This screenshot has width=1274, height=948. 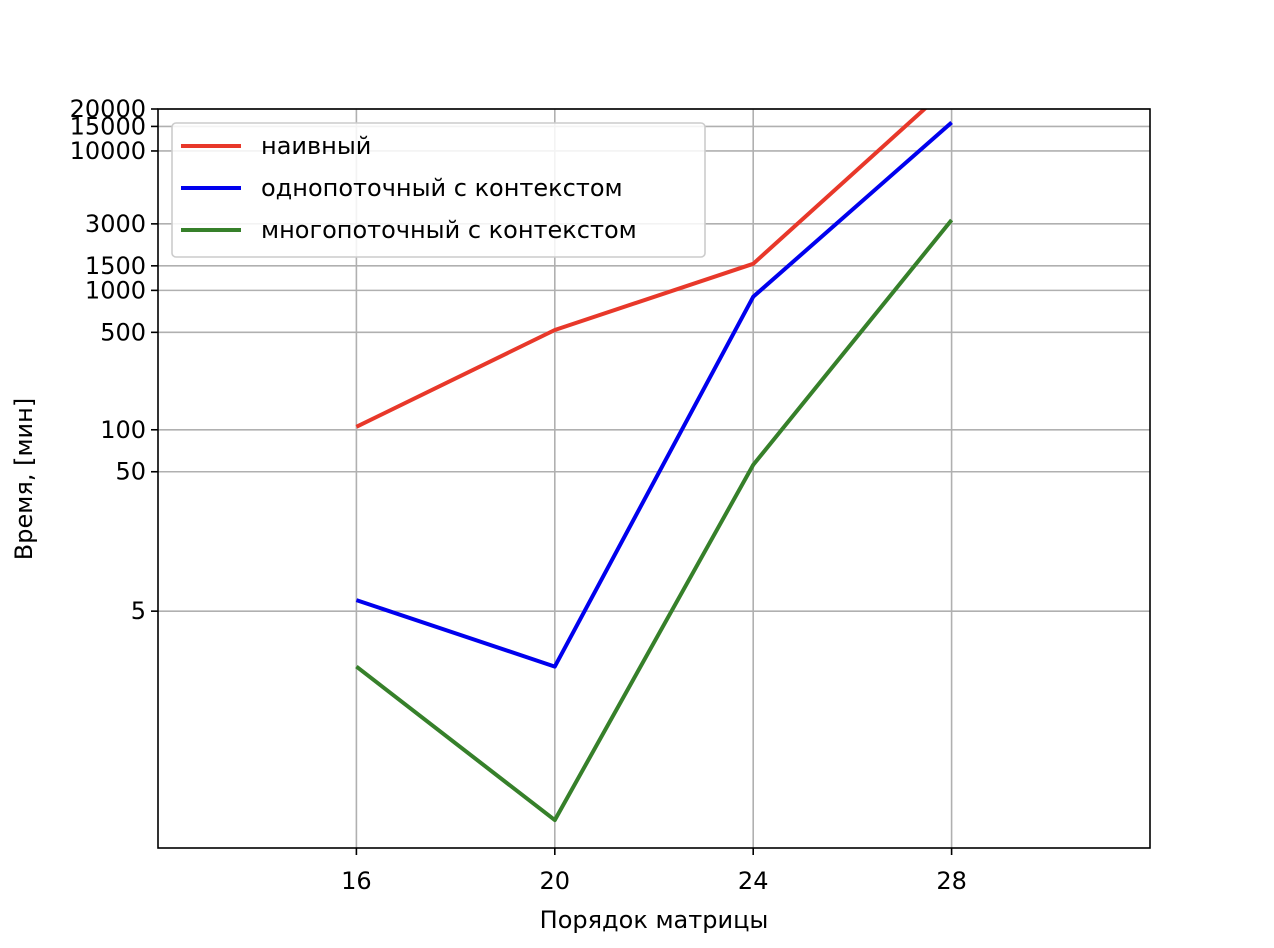 I want to click on y-tick-label: 20000, so click(x=108, y=109).